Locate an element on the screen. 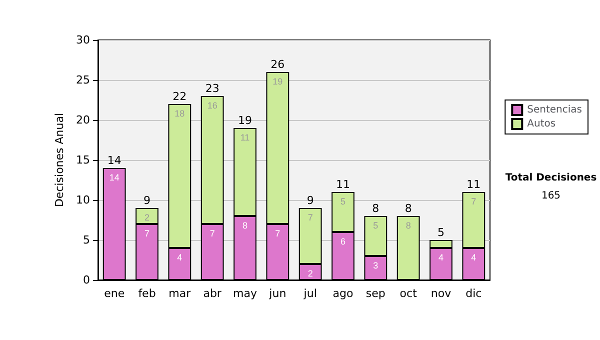 This screenshot has height=340, width=600. legend-label: Sentencias is located at coordinates (554, 110).